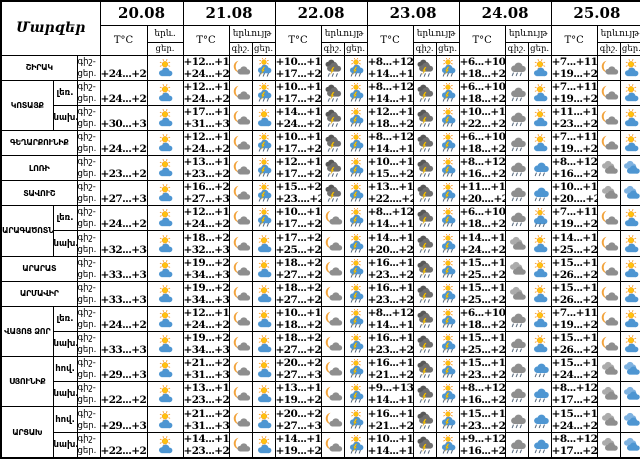  What do you see at coordinates (123, 193) in the screenshot?
I see `temp-cell: +27...+32` at bounding box center [123, 193].